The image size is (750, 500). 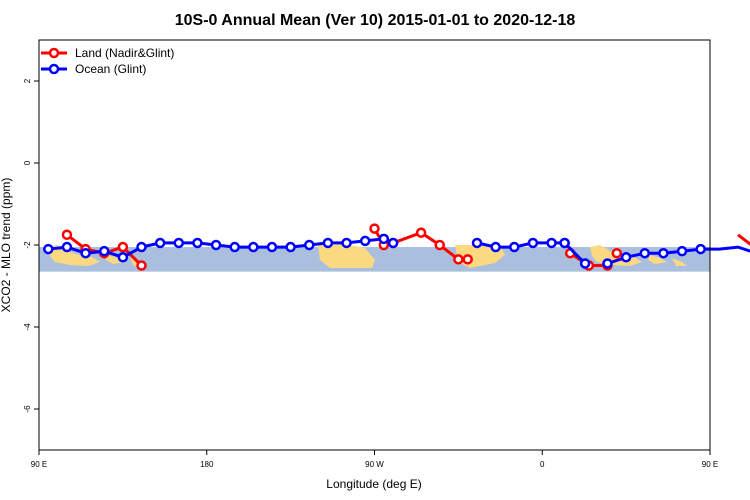 What do you see at coordinates (107, 61) in the screenshot?
I see `legend: Land (Nadir&Glint) Ocean (Glint)` at bounding box center [107, 61].